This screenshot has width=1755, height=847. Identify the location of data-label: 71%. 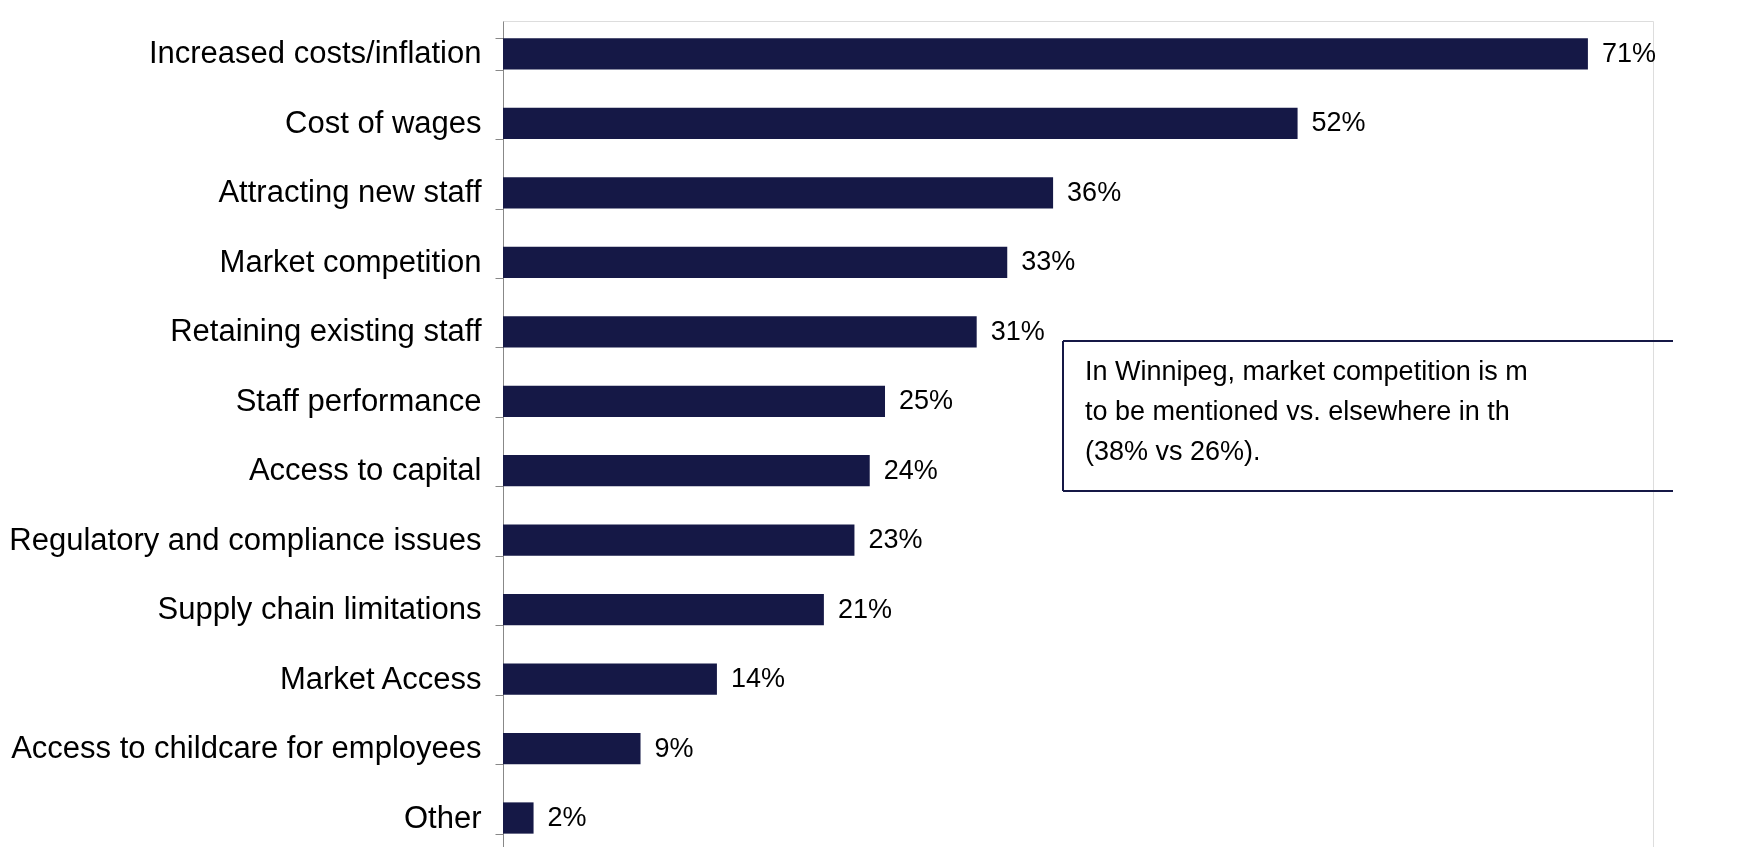
(1628, 52).